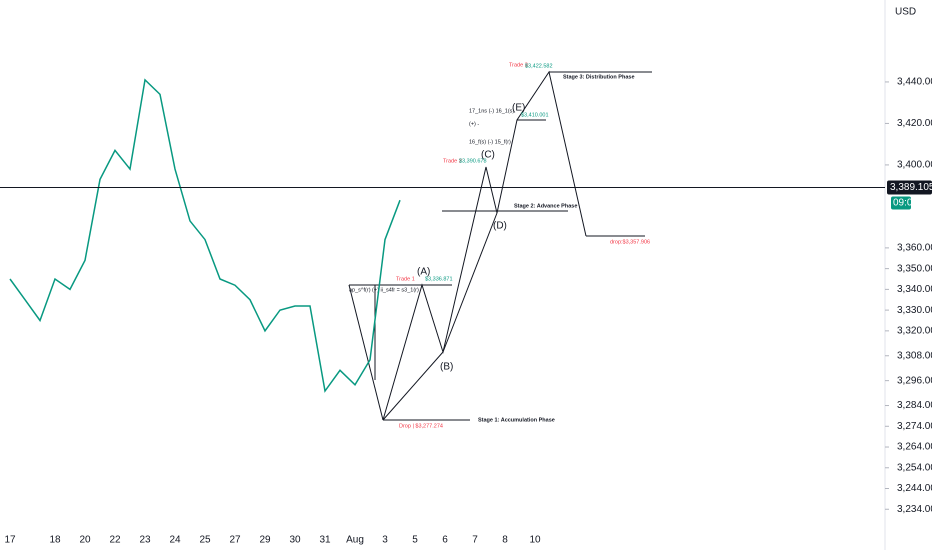  I want to click on x-tick-label: 20, so click(85, 540).